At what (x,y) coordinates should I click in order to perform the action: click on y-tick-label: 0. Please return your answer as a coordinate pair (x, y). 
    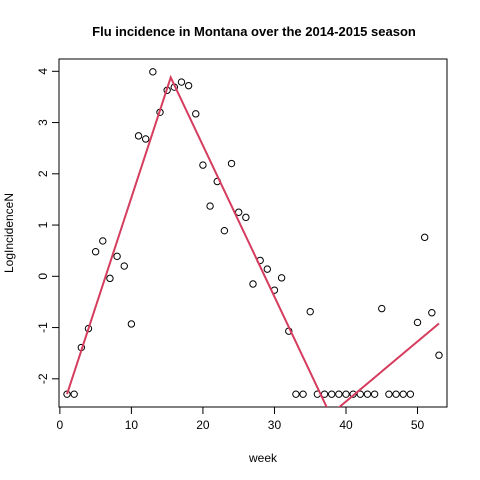
    Looking at the image, I should click on (43, 276).